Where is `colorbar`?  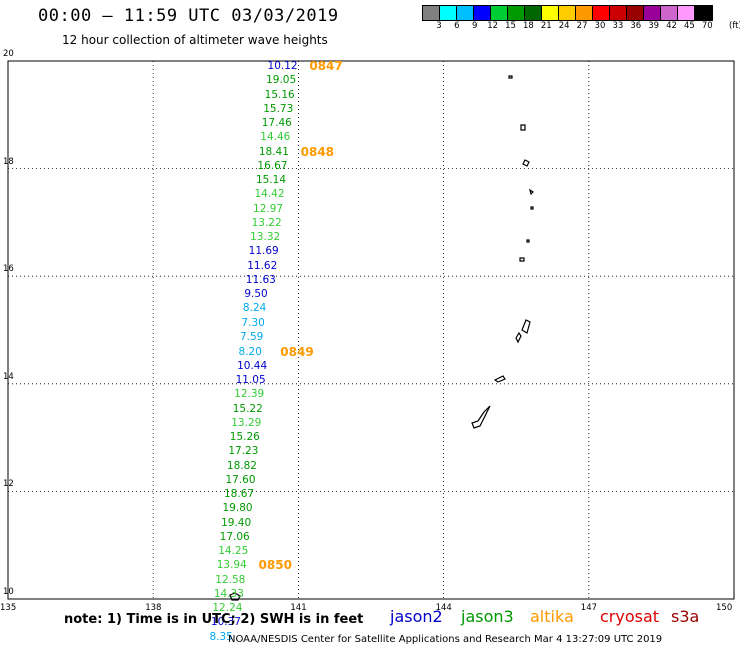 colorbar is located at coordinates (567, 13).